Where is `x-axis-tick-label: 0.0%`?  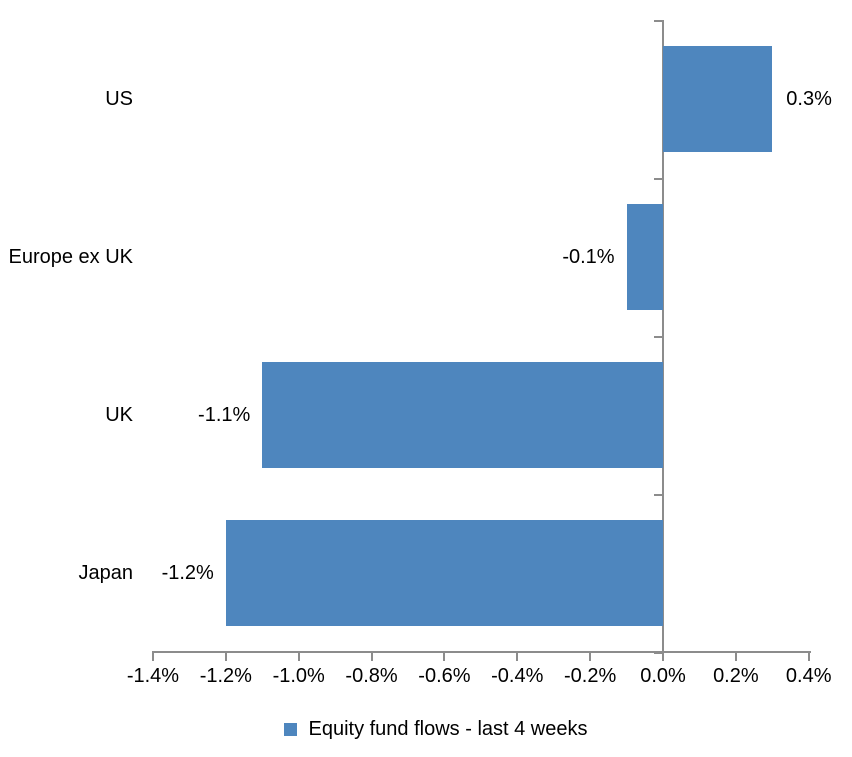
x-axis-tick-label: 0.0% is located at coordinates (663, 676).